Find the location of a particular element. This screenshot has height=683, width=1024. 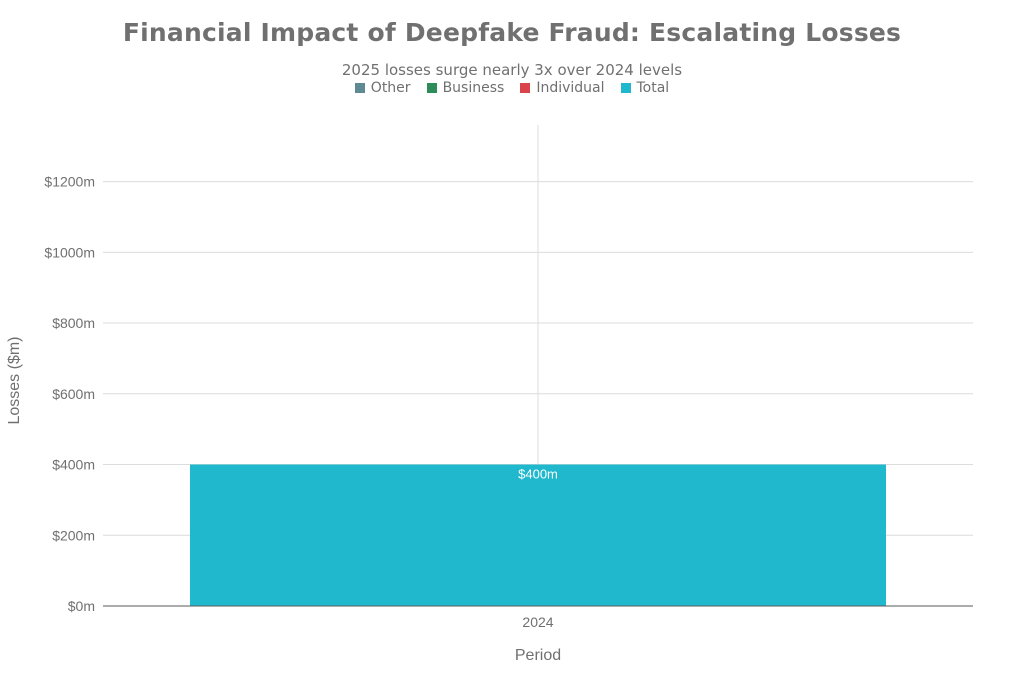

legend-item-individual: Individual is located at coordinates (562, 88).